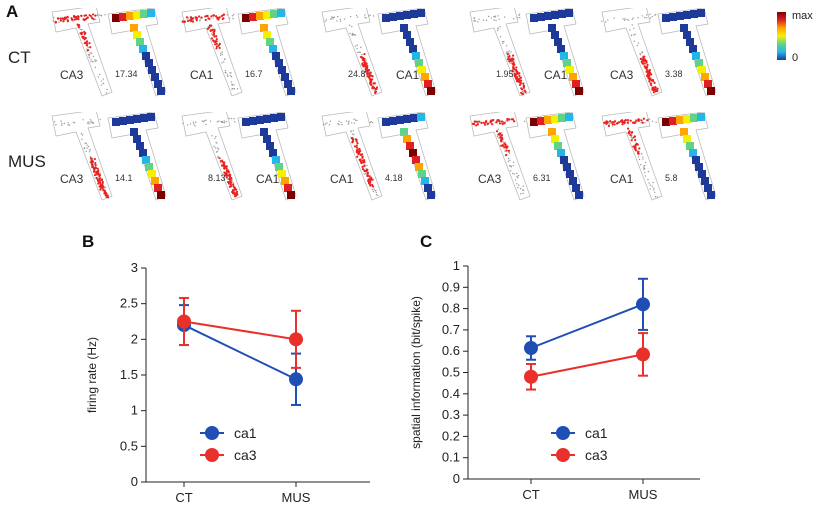 This screenshot has width=815, height=506. I want to click on colorbar-min-label: 0, so click(795, 58).